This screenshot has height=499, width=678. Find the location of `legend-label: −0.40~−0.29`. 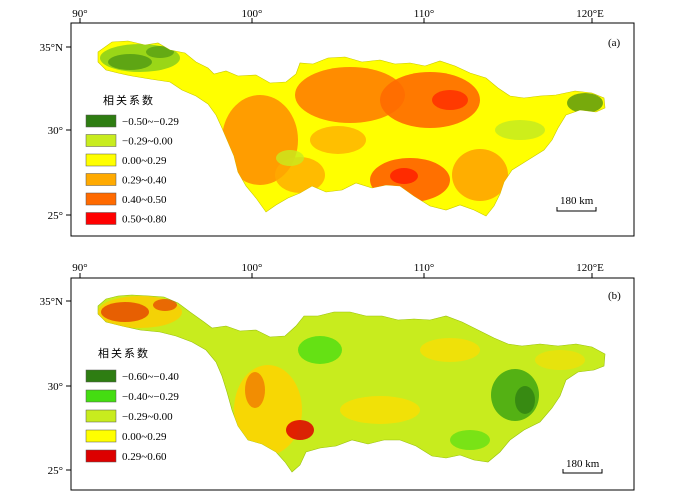

legend-label: −0.40~−0.29 is located at coordinates (150, 397).